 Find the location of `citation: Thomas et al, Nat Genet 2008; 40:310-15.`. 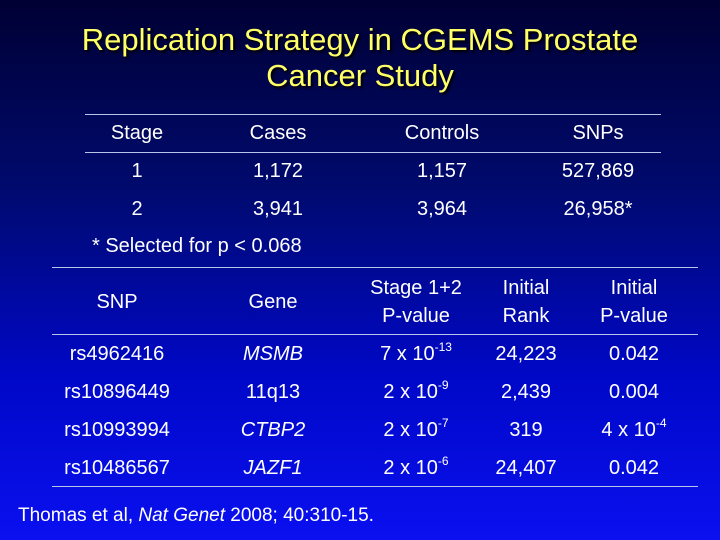

citation: Thomas et al, Nat Genet 2008; 40:310-15. is located at coordinates (196, 516).